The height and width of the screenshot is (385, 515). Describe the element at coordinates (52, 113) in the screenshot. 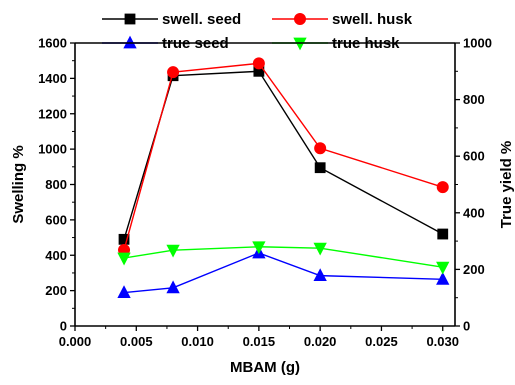

I see `y-tick-label: 1200` at that location.